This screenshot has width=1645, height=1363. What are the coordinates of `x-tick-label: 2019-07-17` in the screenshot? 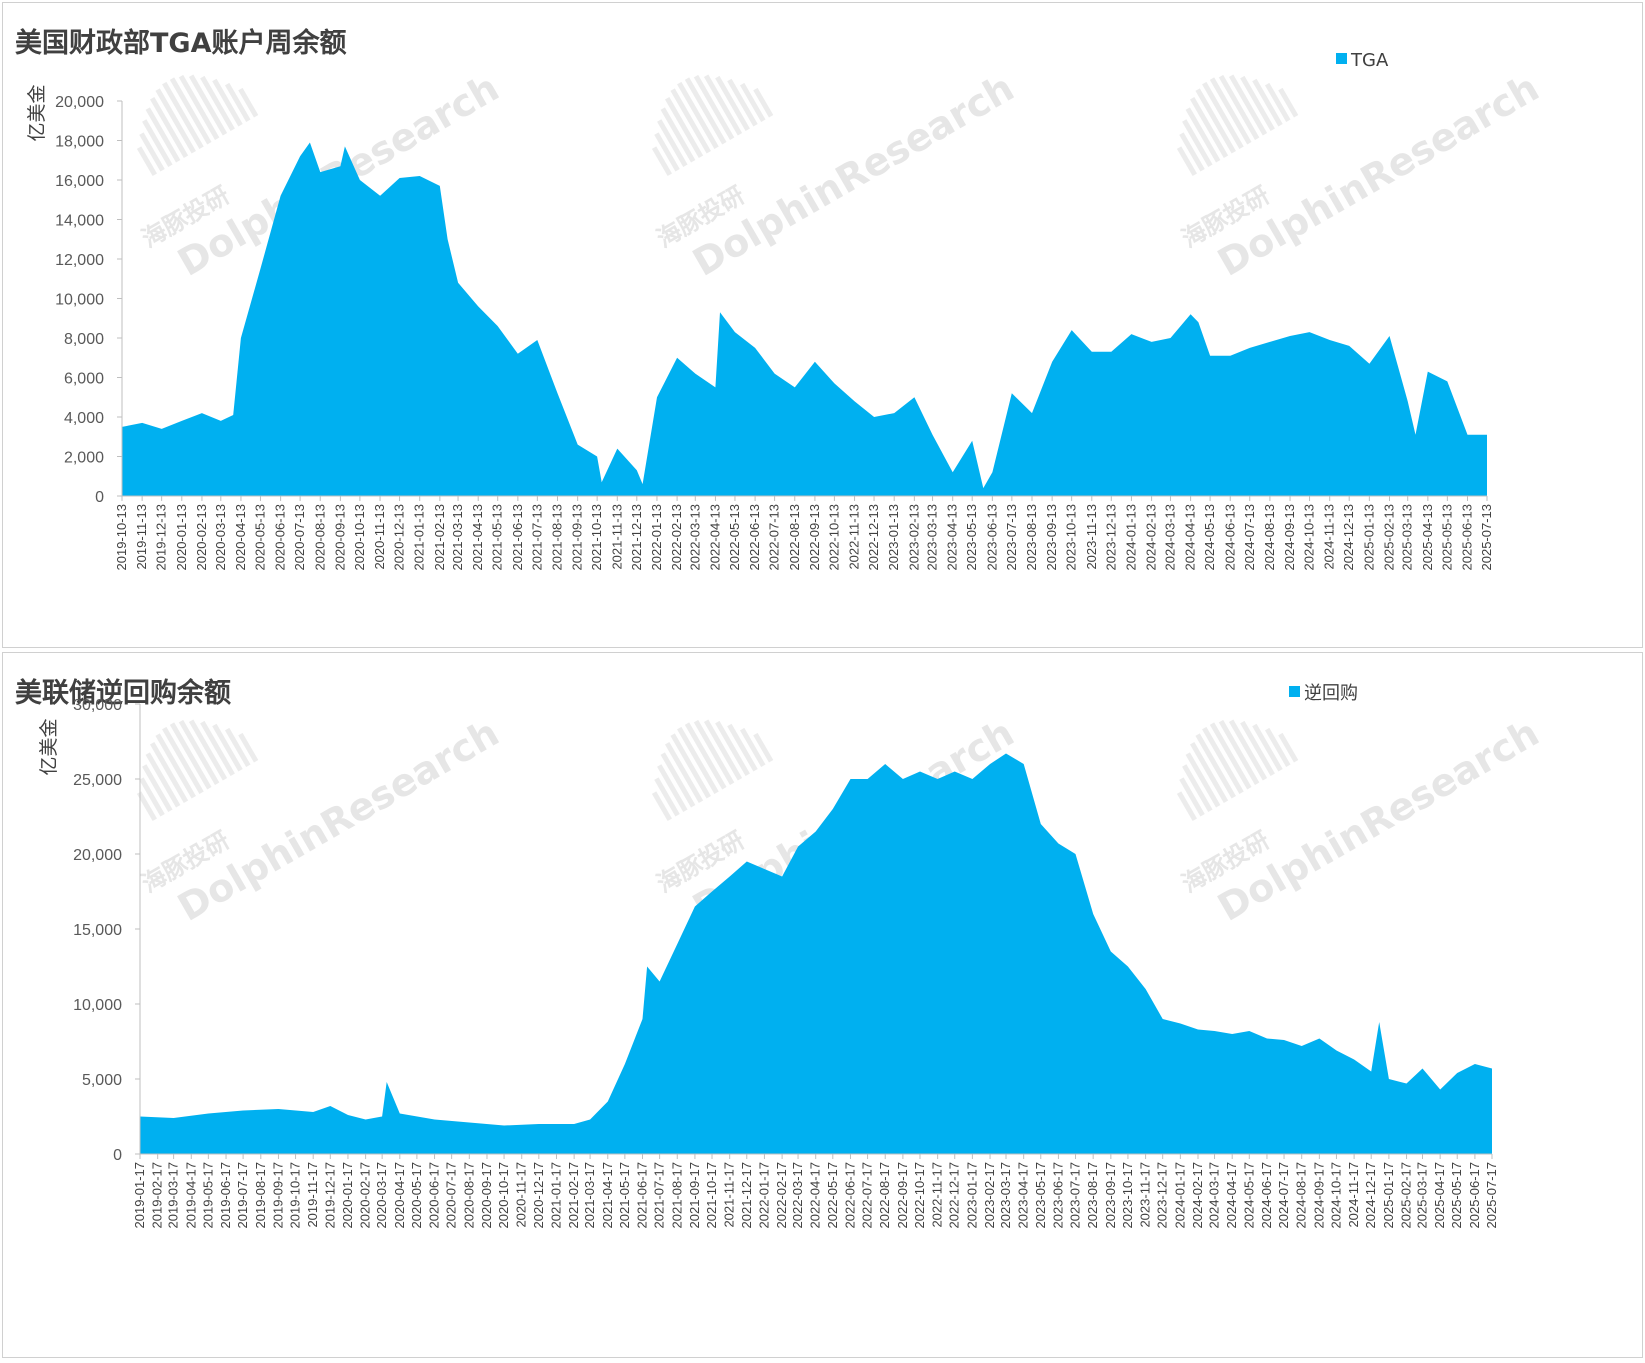 It's located at (242, 1195).